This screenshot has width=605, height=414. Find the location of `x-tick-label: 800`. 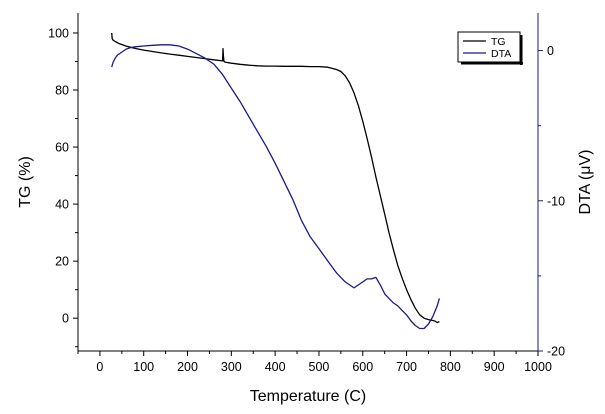

x-tick-label: 800 is located at coordinates (450, 367).